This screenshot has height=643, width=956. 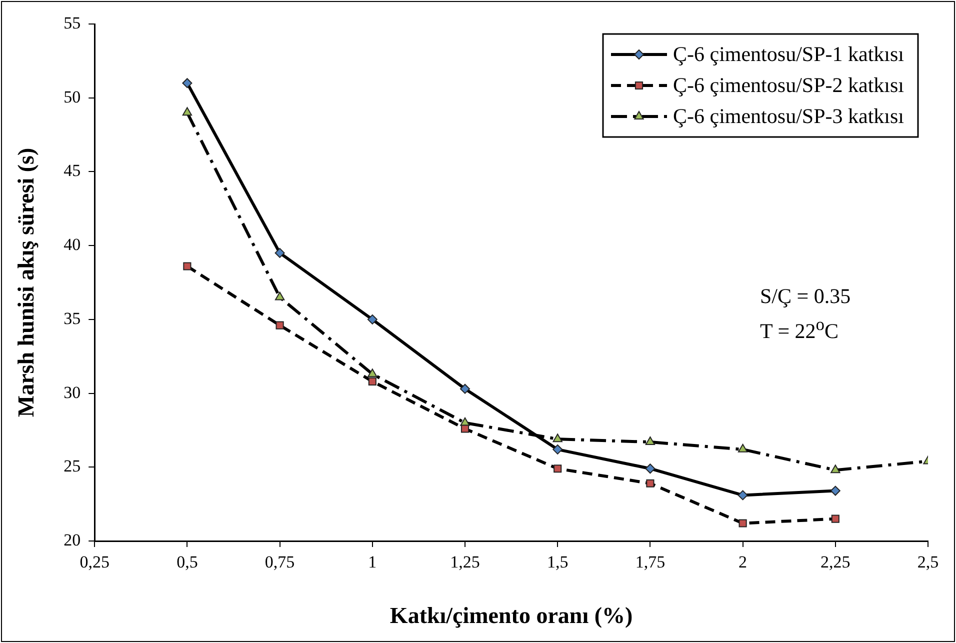 What do you see at coordinates (279, 562) in the screenshot?
I see `x-tick-label: 0,75` at bounding box center [279, 562].